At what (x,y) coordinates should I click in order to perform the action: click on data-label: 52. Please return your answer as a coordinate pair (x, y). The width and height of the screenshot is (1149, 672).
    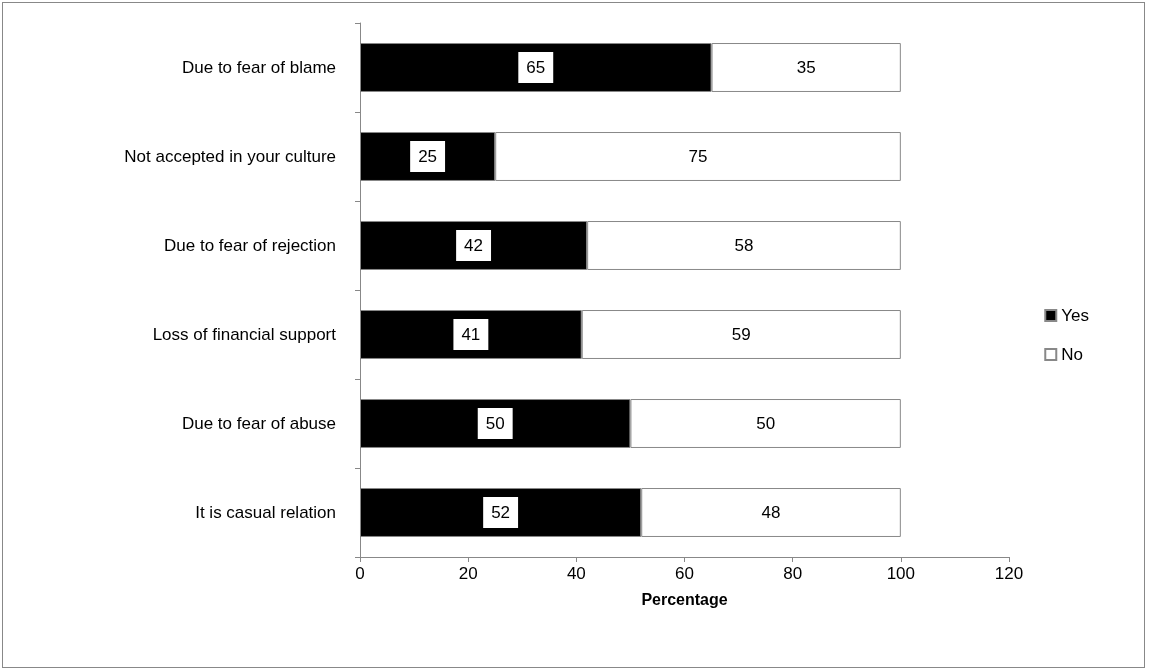
    Looking at the image, I should click on (501, 512).